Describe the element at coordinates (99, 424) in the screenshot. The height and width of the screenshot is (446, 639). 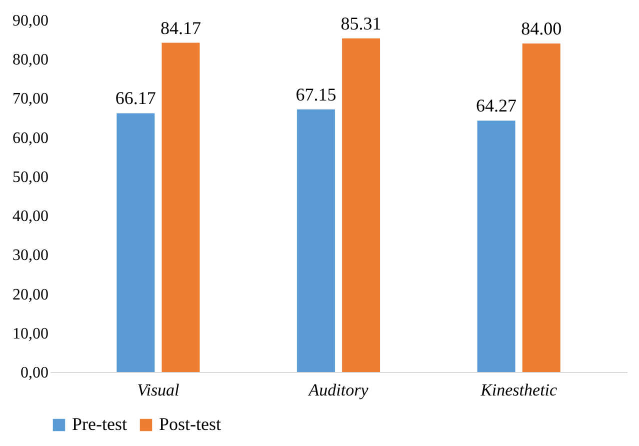
I see `legend-label: Pre-test` at that location.